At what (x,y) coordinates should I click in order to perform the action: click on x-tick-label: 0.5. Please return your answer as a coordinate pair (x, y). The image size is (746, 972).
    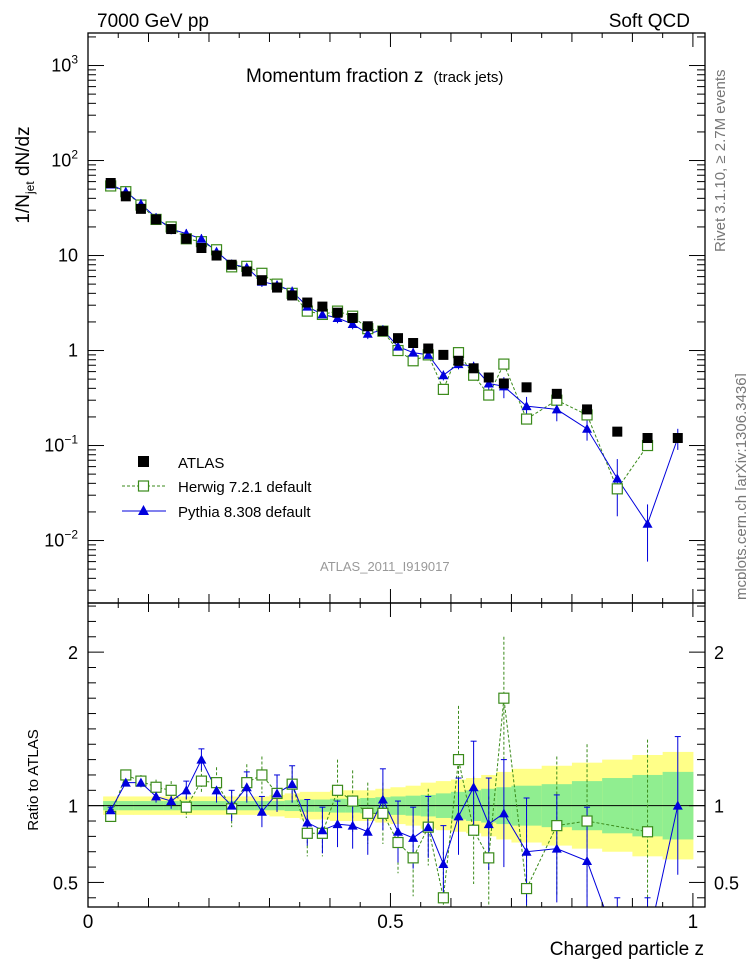
    Looking at the image, I should click on (390, 922).